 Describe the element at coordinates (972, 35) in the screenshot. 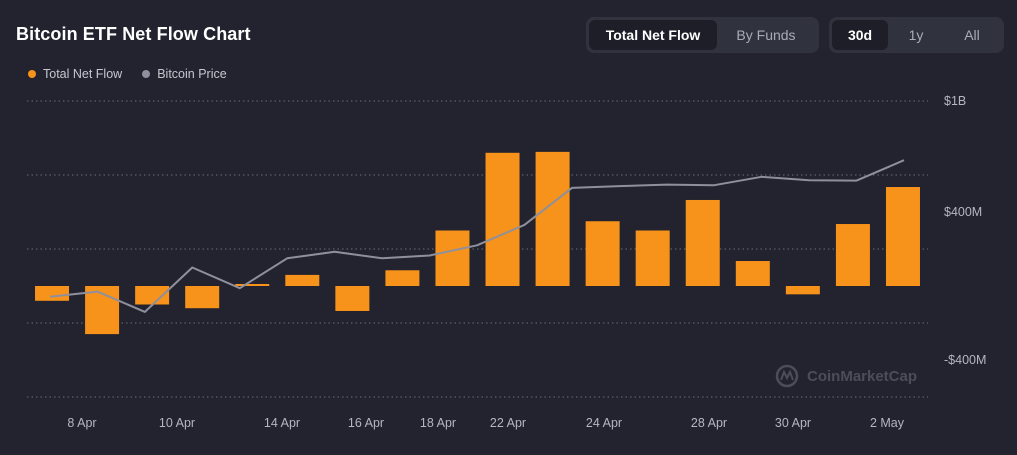

I see `range-all-button: All` at that location.